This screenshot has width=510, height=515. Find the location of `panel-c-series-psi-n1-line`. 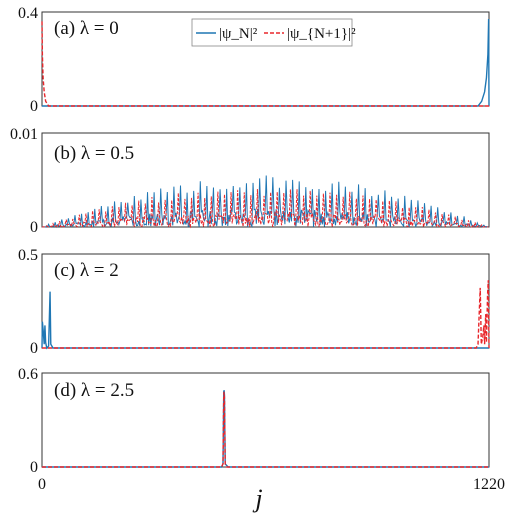

panel-c-series-psi-n1-line is located at coordinates (266, 314).